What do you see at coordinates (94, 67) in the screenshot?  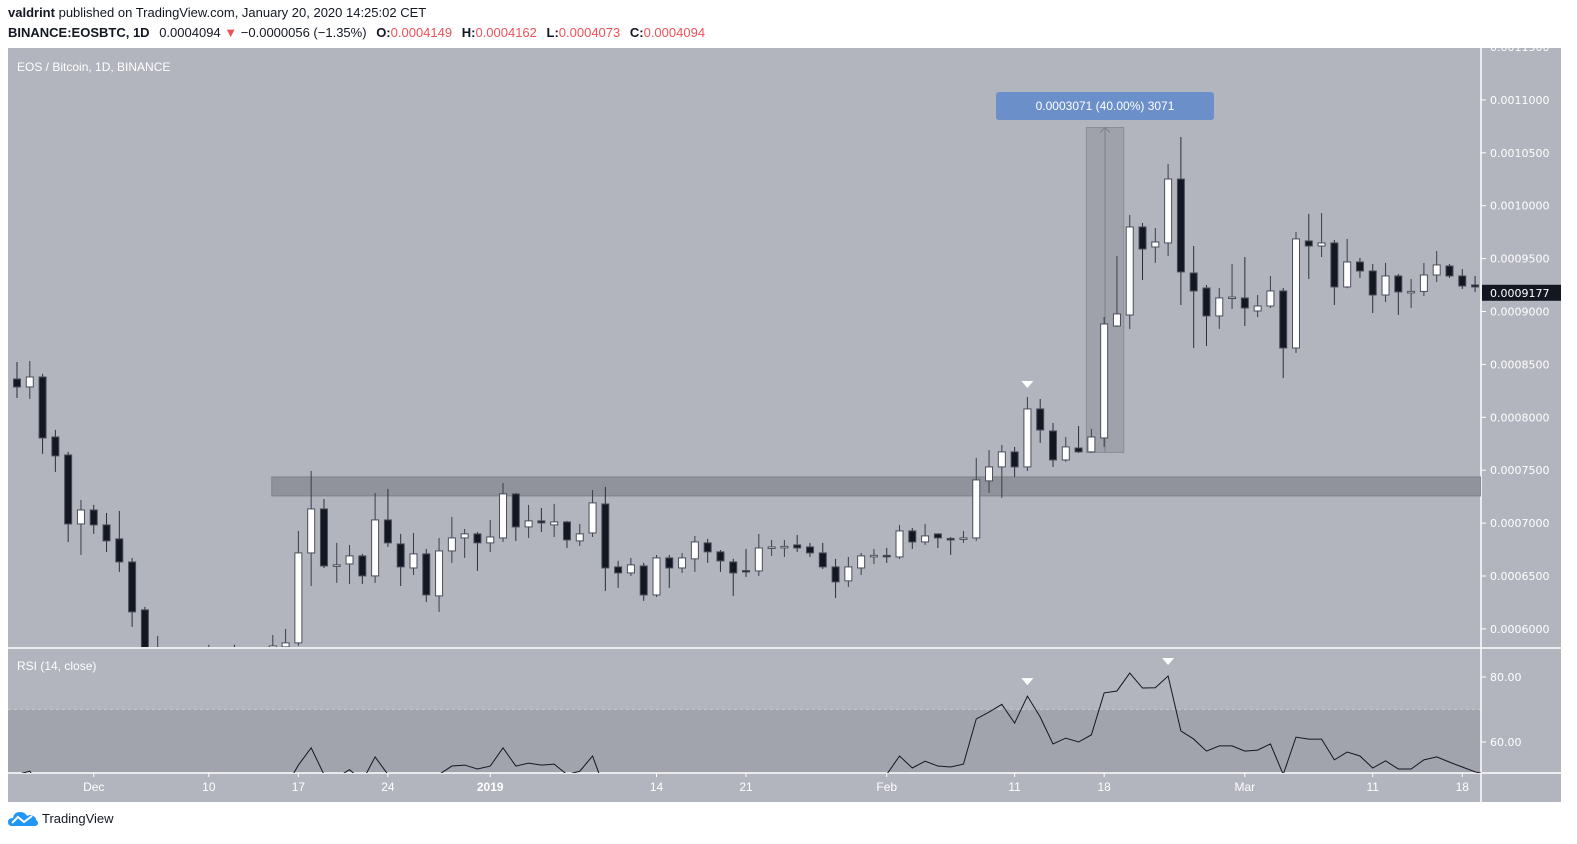 I see `pane-title: EOS / Bitcoin, 1D, BINANCE` at bounding box center [94, 67].